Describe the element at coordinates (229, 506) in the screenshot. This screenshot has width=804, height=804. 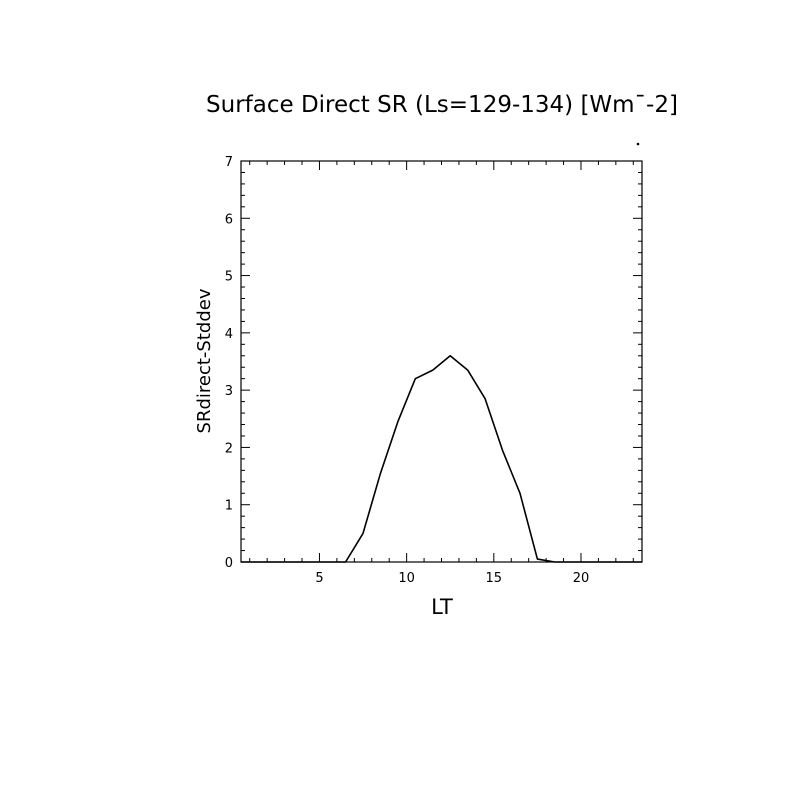
I see `y-tick-label: 1` at that location.